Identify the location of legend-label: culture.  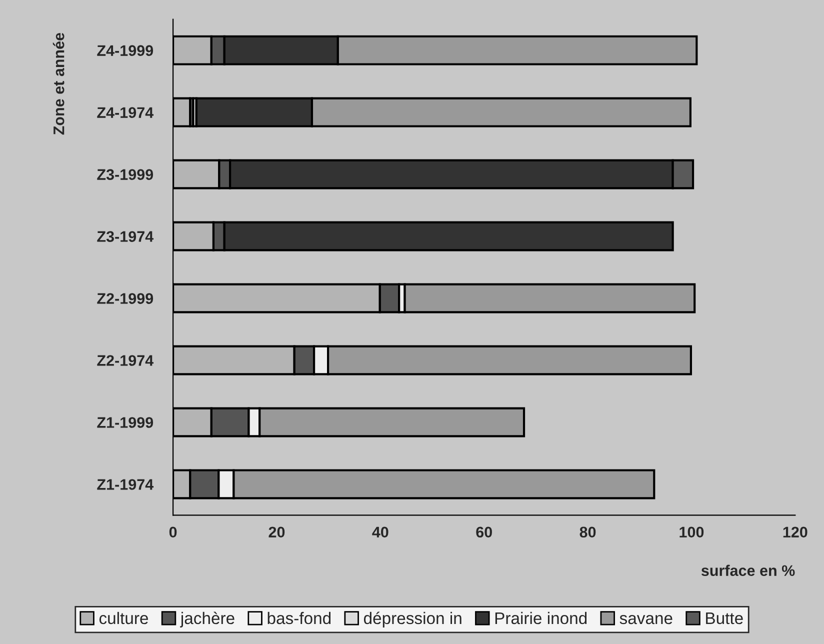
(123, 618).